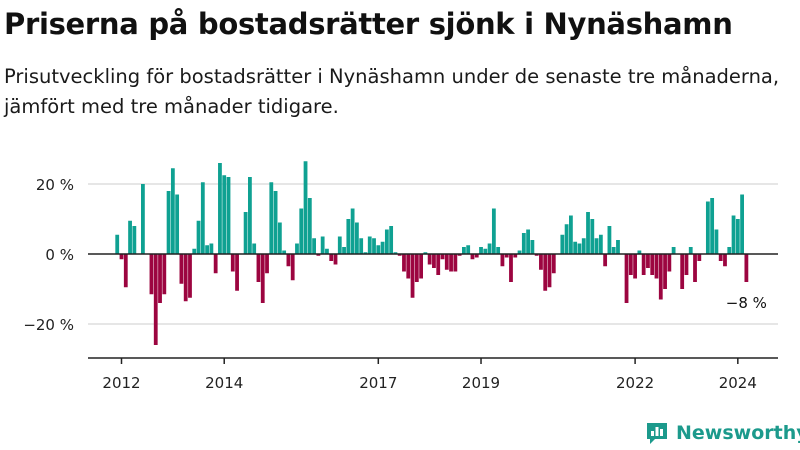 The height and width of the screenshot is (450, 800). Describe the element at coordinates (55, 185) in the screenshot. I see `y-tick-label: 20 %` at that location.